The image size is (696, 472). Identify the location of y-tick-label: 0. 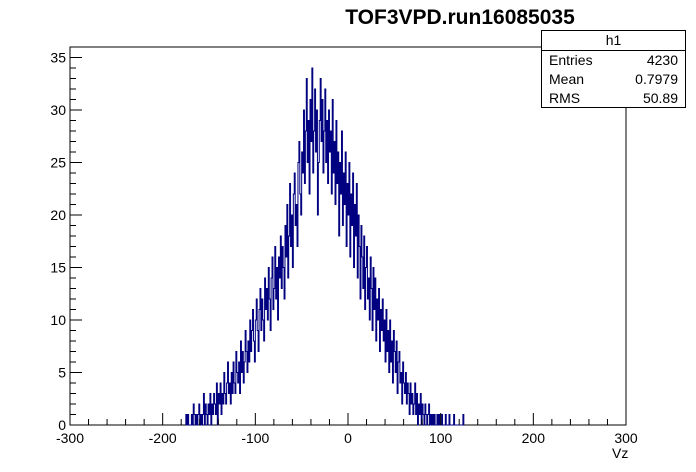
(62, 425).